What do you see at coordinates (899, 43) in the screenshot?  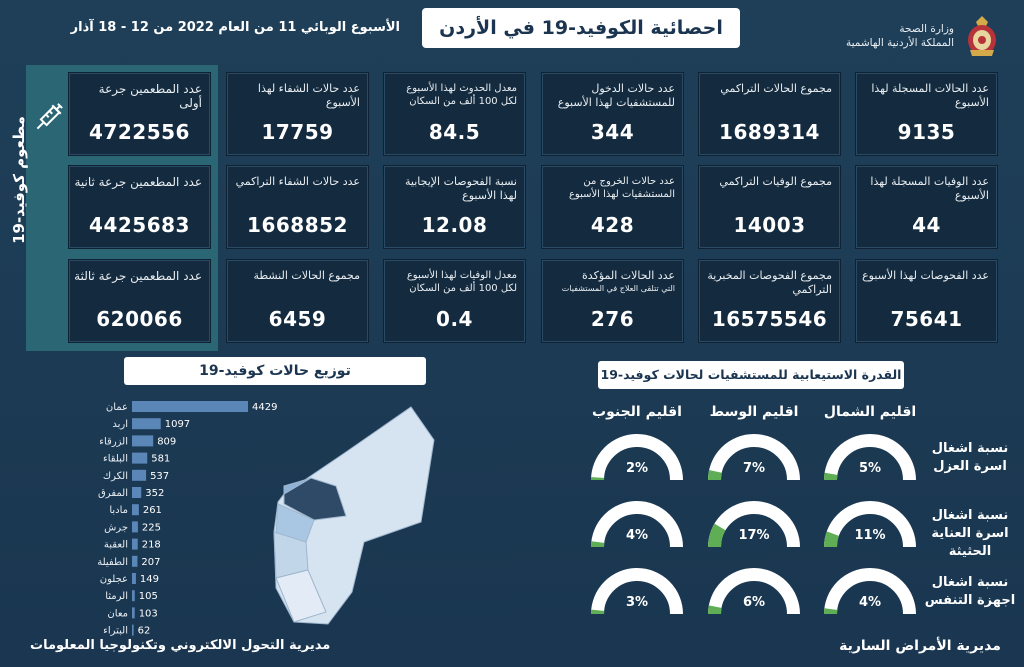 I see `ministry-line2: المملكة الأردنية الهاشمية` at bounding box center [899, 43].